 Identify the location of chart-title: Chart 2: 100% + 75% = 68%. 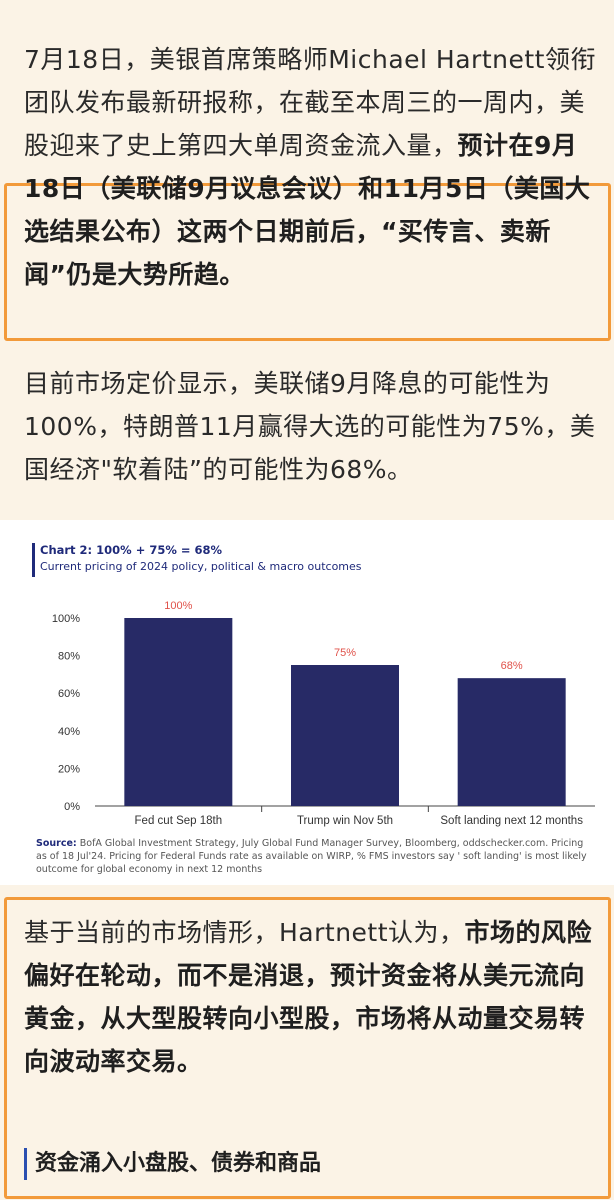
(131, 550).